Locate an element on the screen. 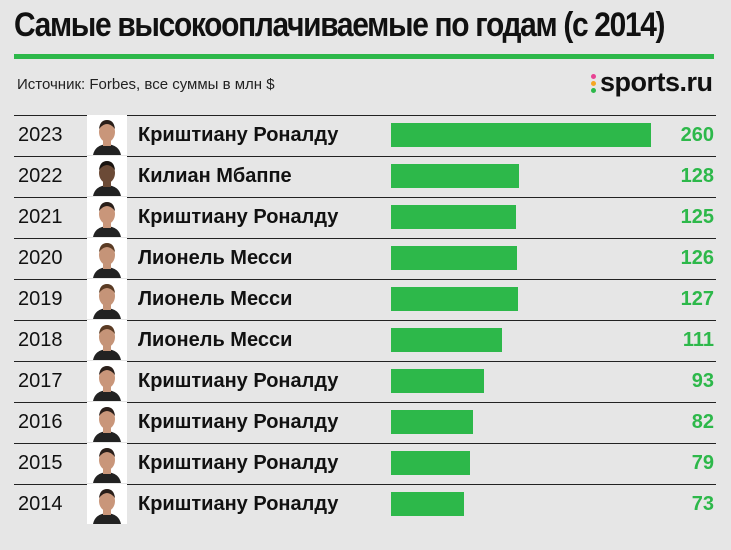 This screenshot has width=731, height=550. year-label: 2018 is located at coordinates (40, 339).